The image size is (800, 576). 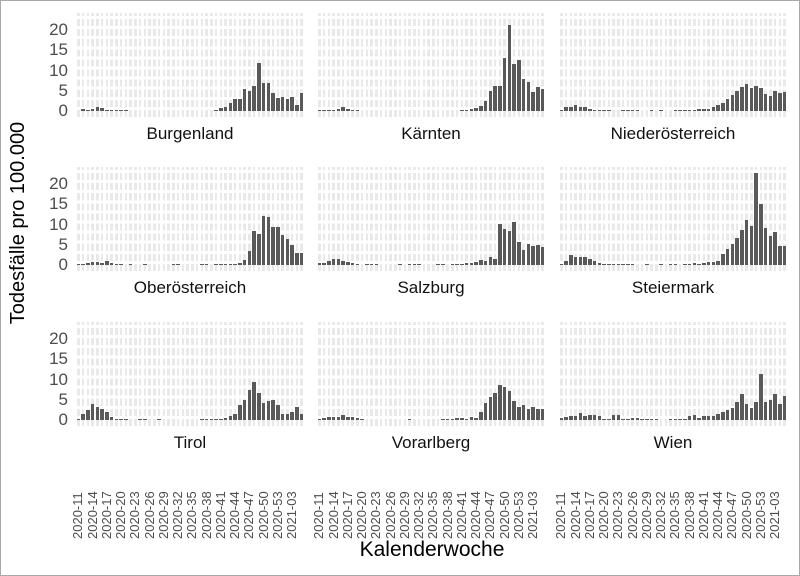 What do you see at coordinates (646, 515) in the screenshot?
I see `x-tick-text: 2020-29` at bounding box center [646, 515].